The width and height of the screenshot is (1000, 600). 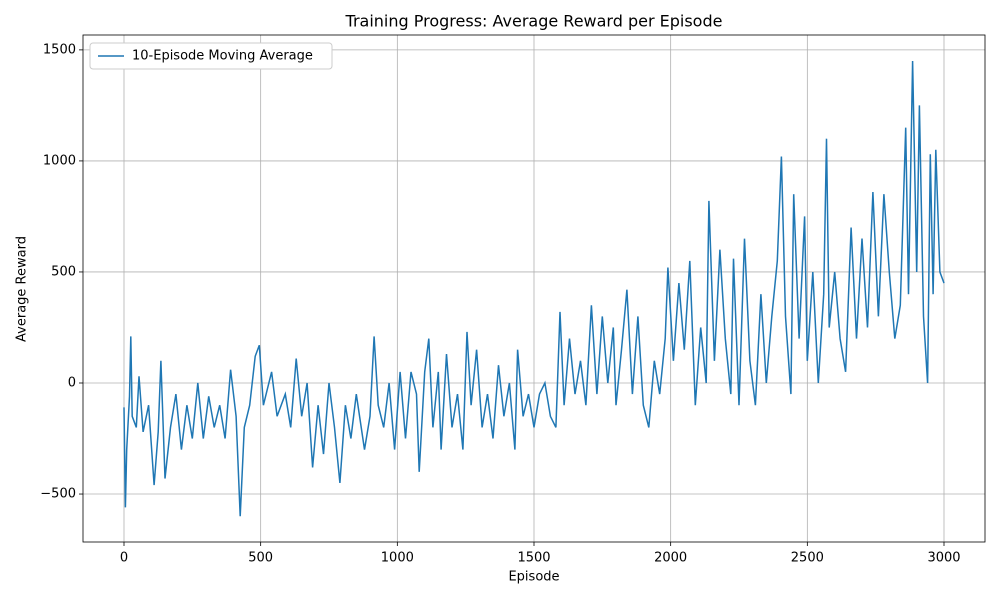 I want to click on x-tick-label: 500, so click(x=260, y=558).